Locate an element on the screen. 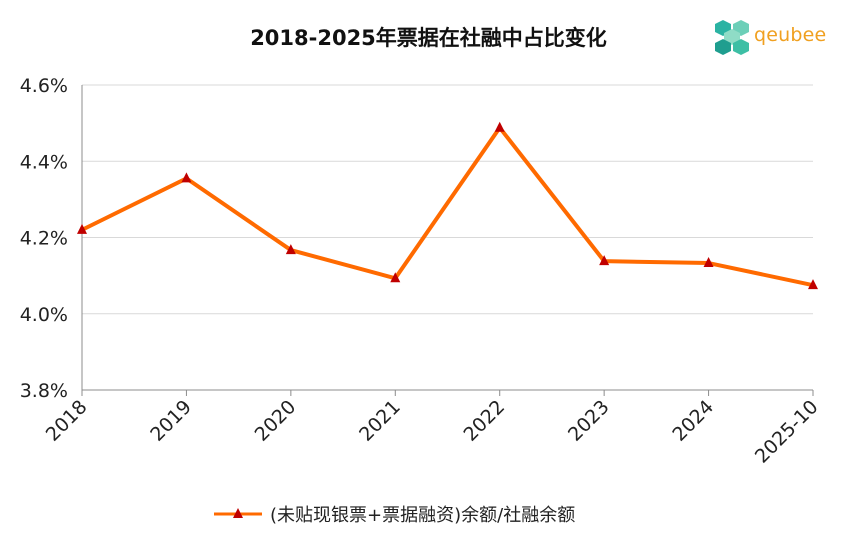  qeubee-logo: qeubee is located at coordinates (771, 38).